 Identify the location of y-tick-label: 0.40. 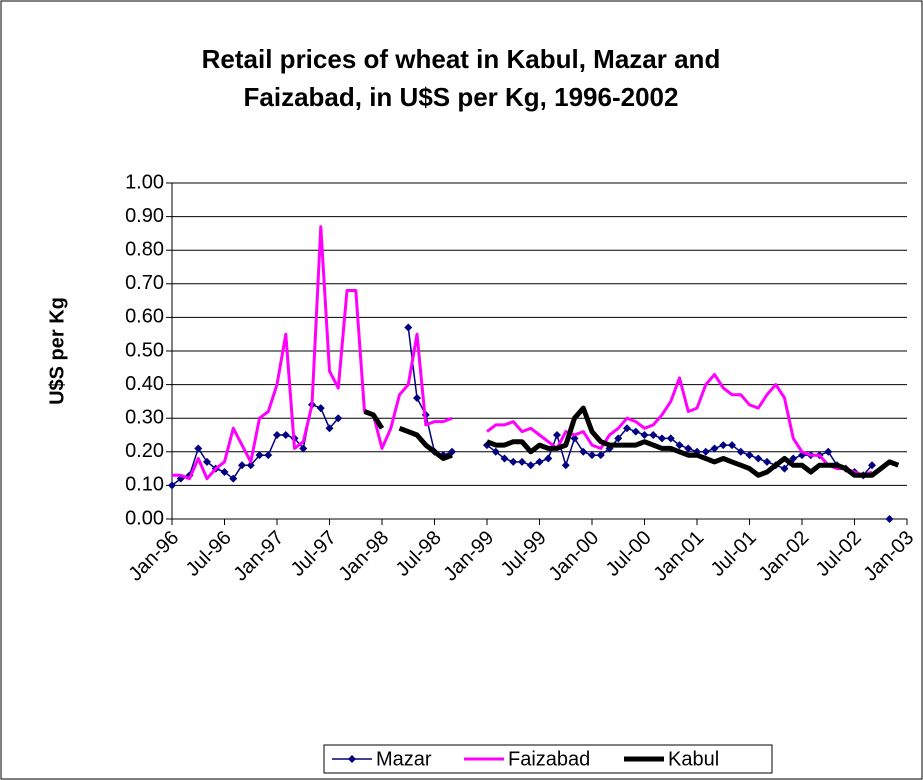
(144, 384).